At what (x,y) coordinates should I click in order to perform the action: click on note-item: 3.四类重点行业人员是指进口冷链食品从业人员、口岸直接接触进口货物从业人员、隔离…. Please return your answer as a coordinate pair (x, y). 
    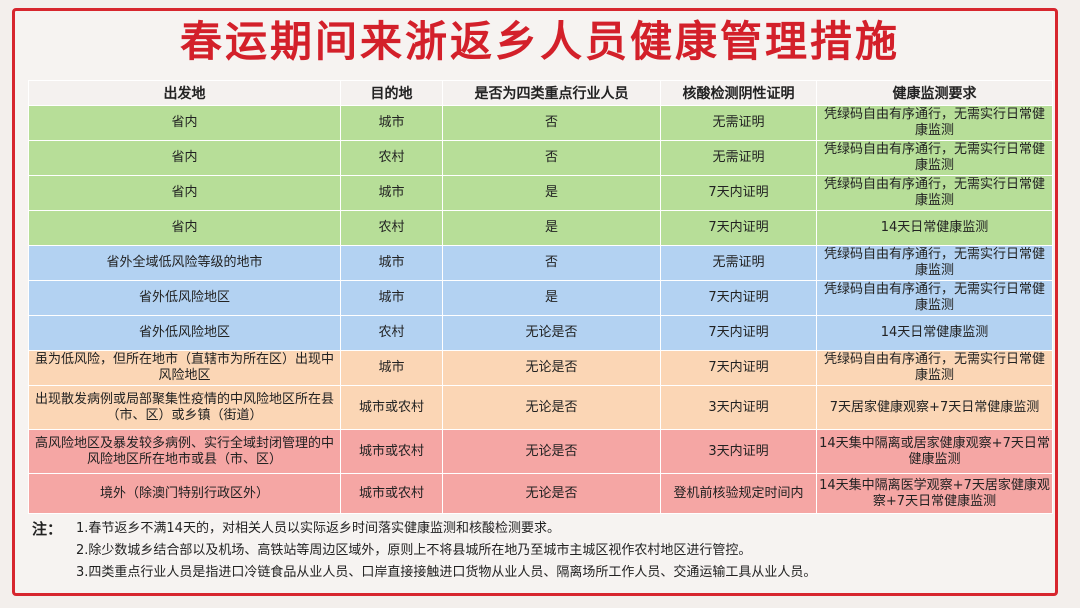
    Looking at the image, I should click on (446, 572).